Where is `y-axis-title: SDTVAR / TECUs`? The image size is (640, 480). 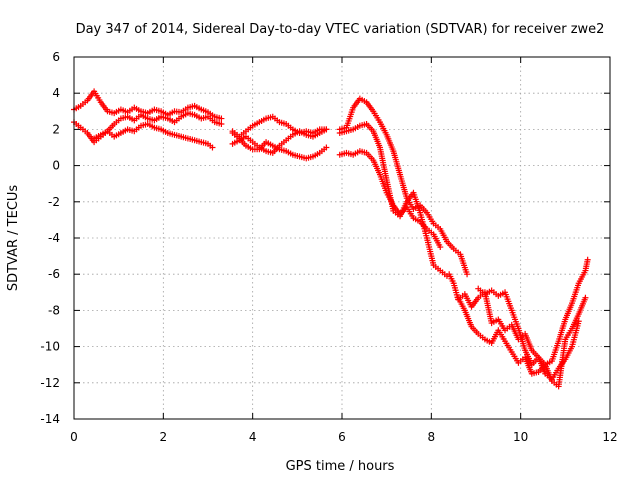 y-axis-title: SDTVAR / TECUs is located at coordinates (13, 238).